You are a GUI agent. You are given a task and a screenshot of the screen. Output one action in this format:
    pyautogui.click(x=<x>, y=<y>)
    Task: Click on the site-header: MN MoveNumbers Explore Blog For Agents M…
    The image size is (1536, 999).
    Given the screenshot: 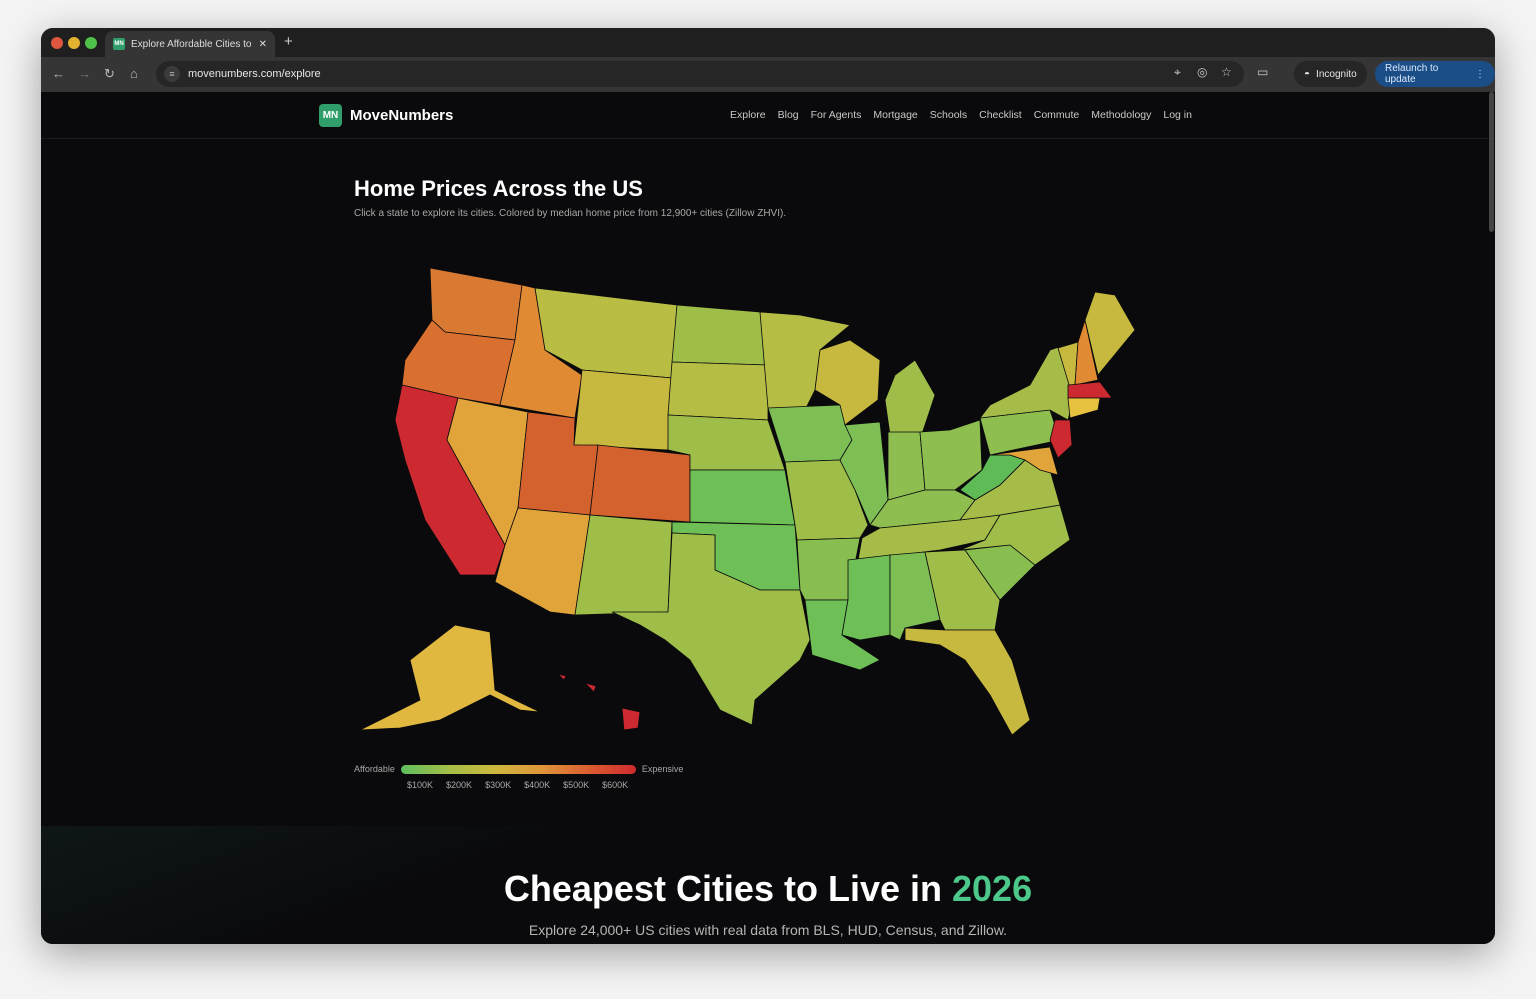 What is the action you would take?
    pyautogui.click(x=768, y=115)
    